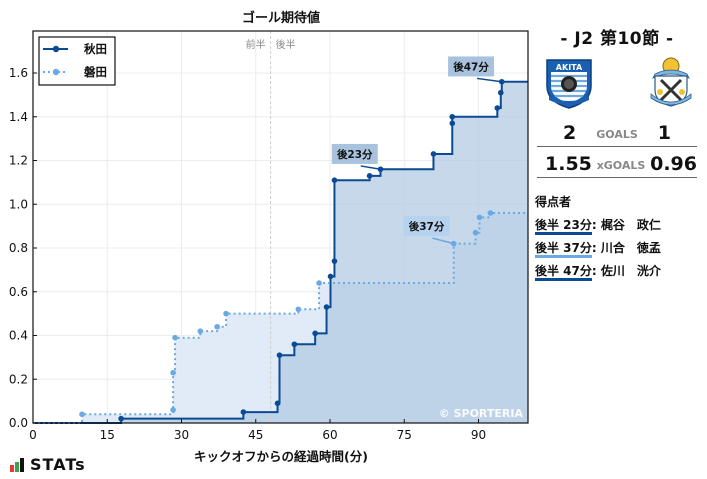 This screenshot has width=707, height=479. I want to click on scorer-item: 後半 37分: 川合 徳孟, so click(618, 248).